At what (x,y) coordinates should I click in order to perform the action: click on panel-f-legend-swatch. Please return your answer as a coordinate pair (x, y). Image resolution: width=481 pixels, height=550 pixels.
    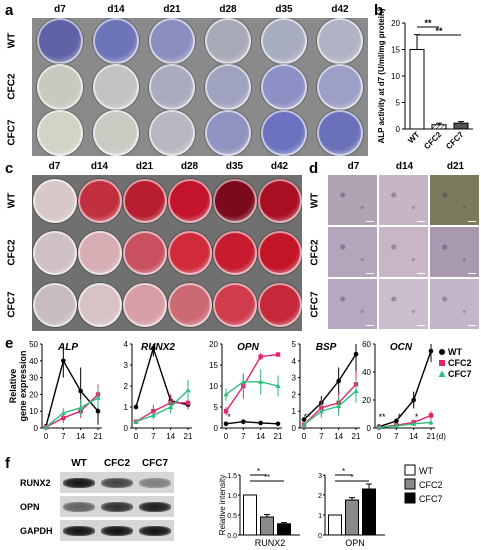
    Looking at the image, I should click on (410, 470).